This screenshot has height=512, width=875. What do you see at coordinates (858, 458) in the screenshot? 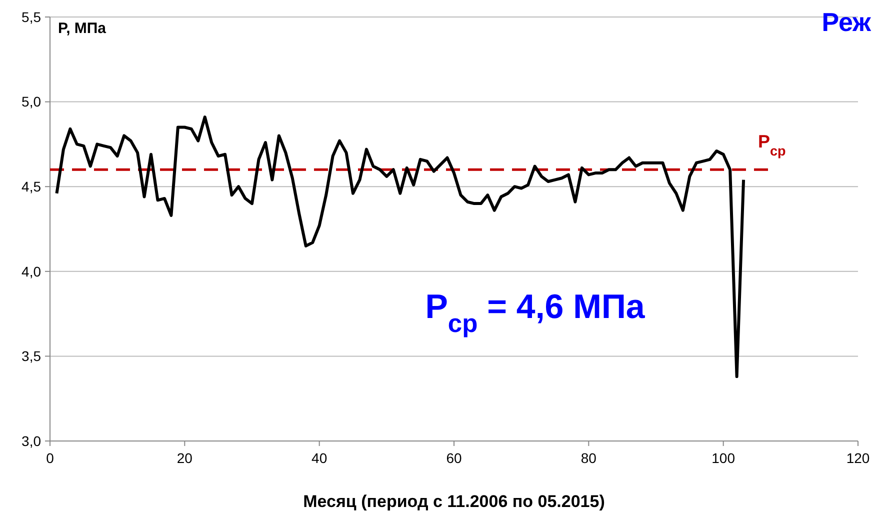
I see `x-tick-label: 120` at bounding box center [858, 458].